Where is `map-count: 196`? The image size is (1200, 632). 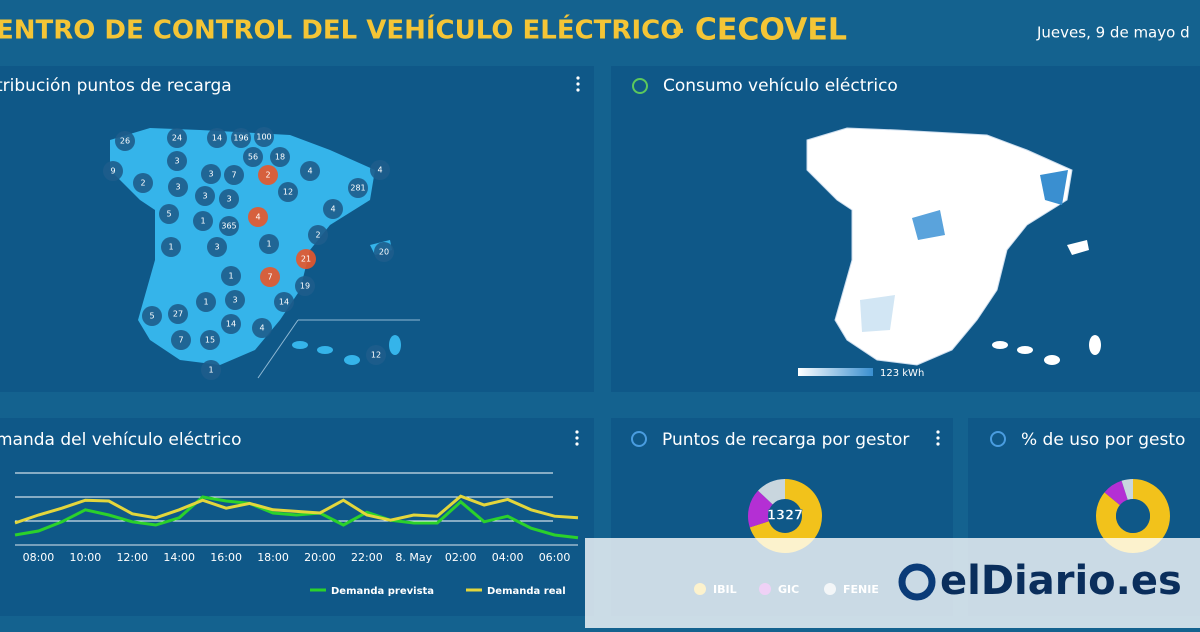 map-count: 196 is located at coordinates (240, 138).